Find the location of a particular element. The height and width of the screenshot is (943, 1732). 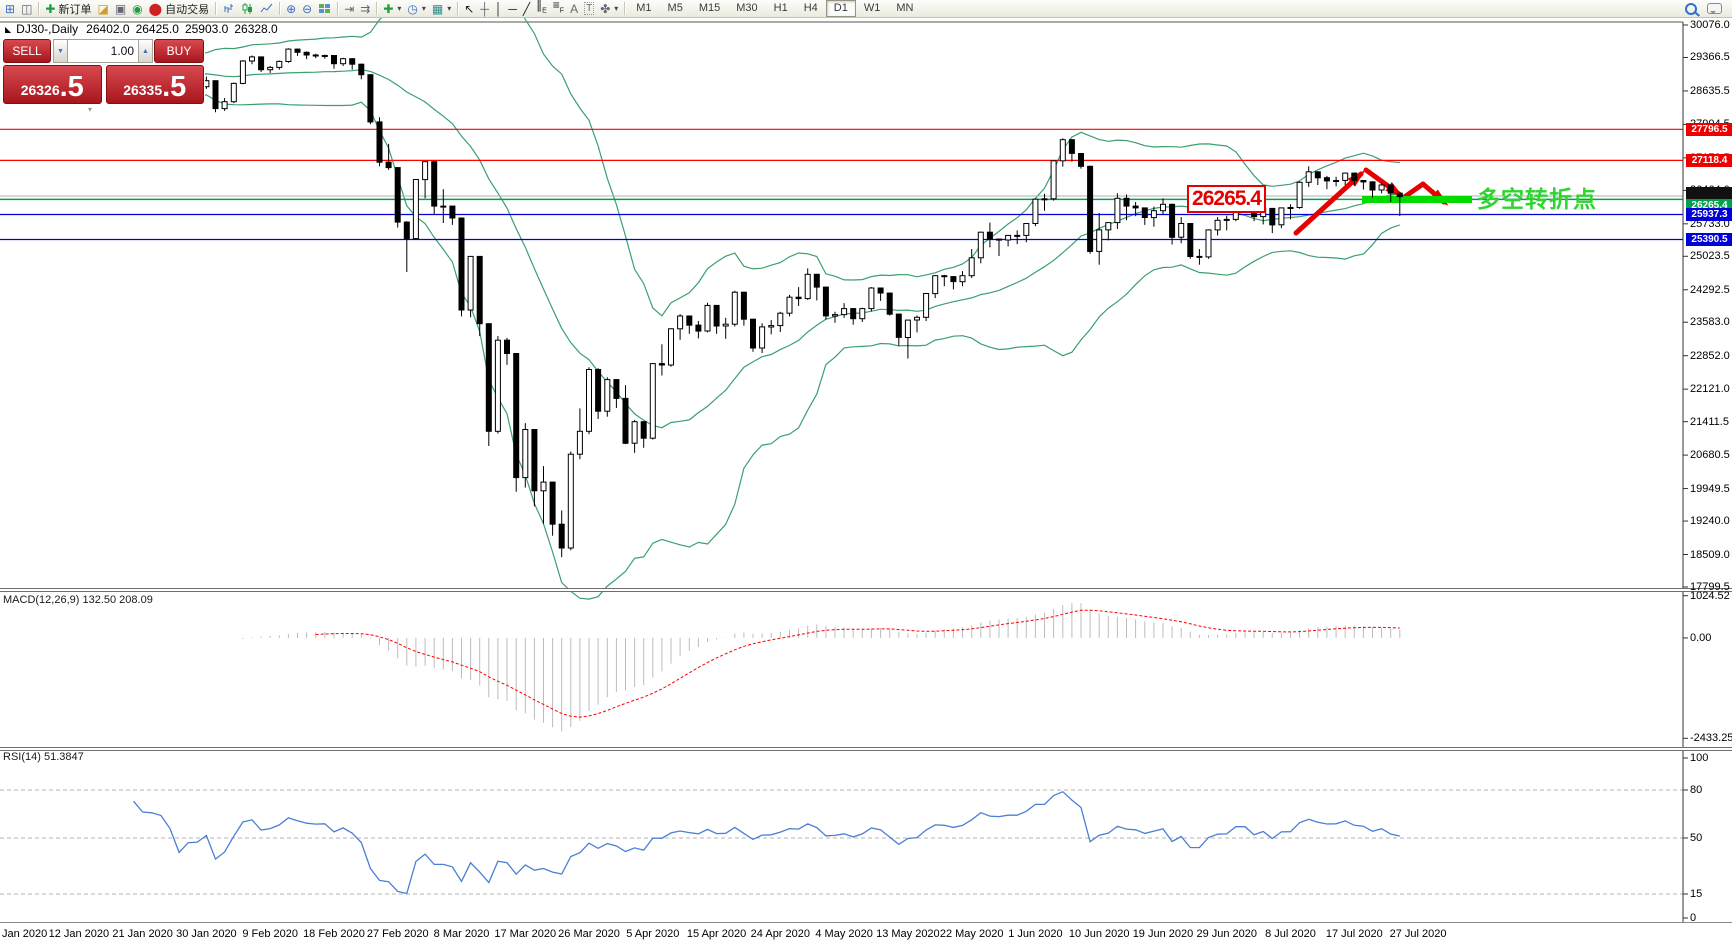

sell-button-label: SELL is located at coordinates (27, 51).